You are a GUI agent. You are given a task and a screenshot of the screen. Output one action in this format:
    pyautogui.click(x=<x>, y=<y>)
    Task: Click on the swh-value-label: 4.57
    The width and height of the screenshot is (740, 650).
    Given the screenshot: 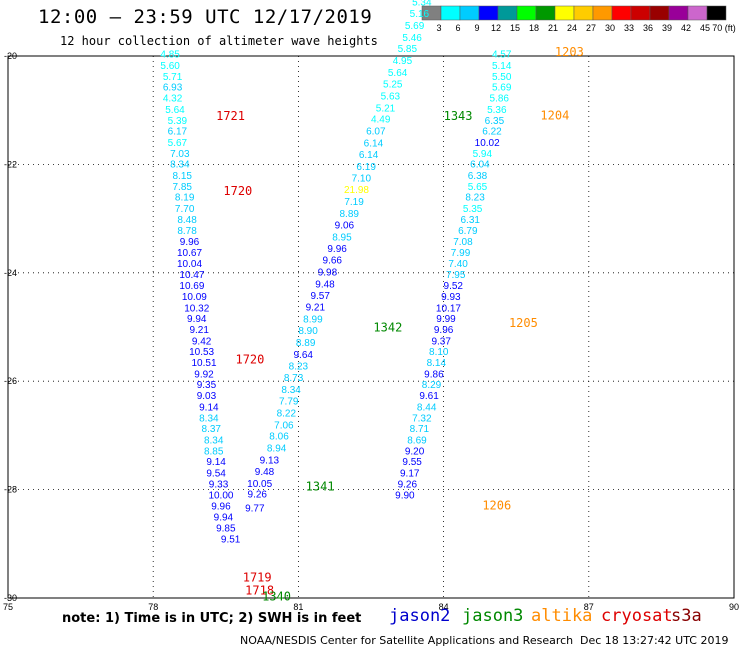 What is the action you would take?
    pyautogui.click(x=502, y=55)
    